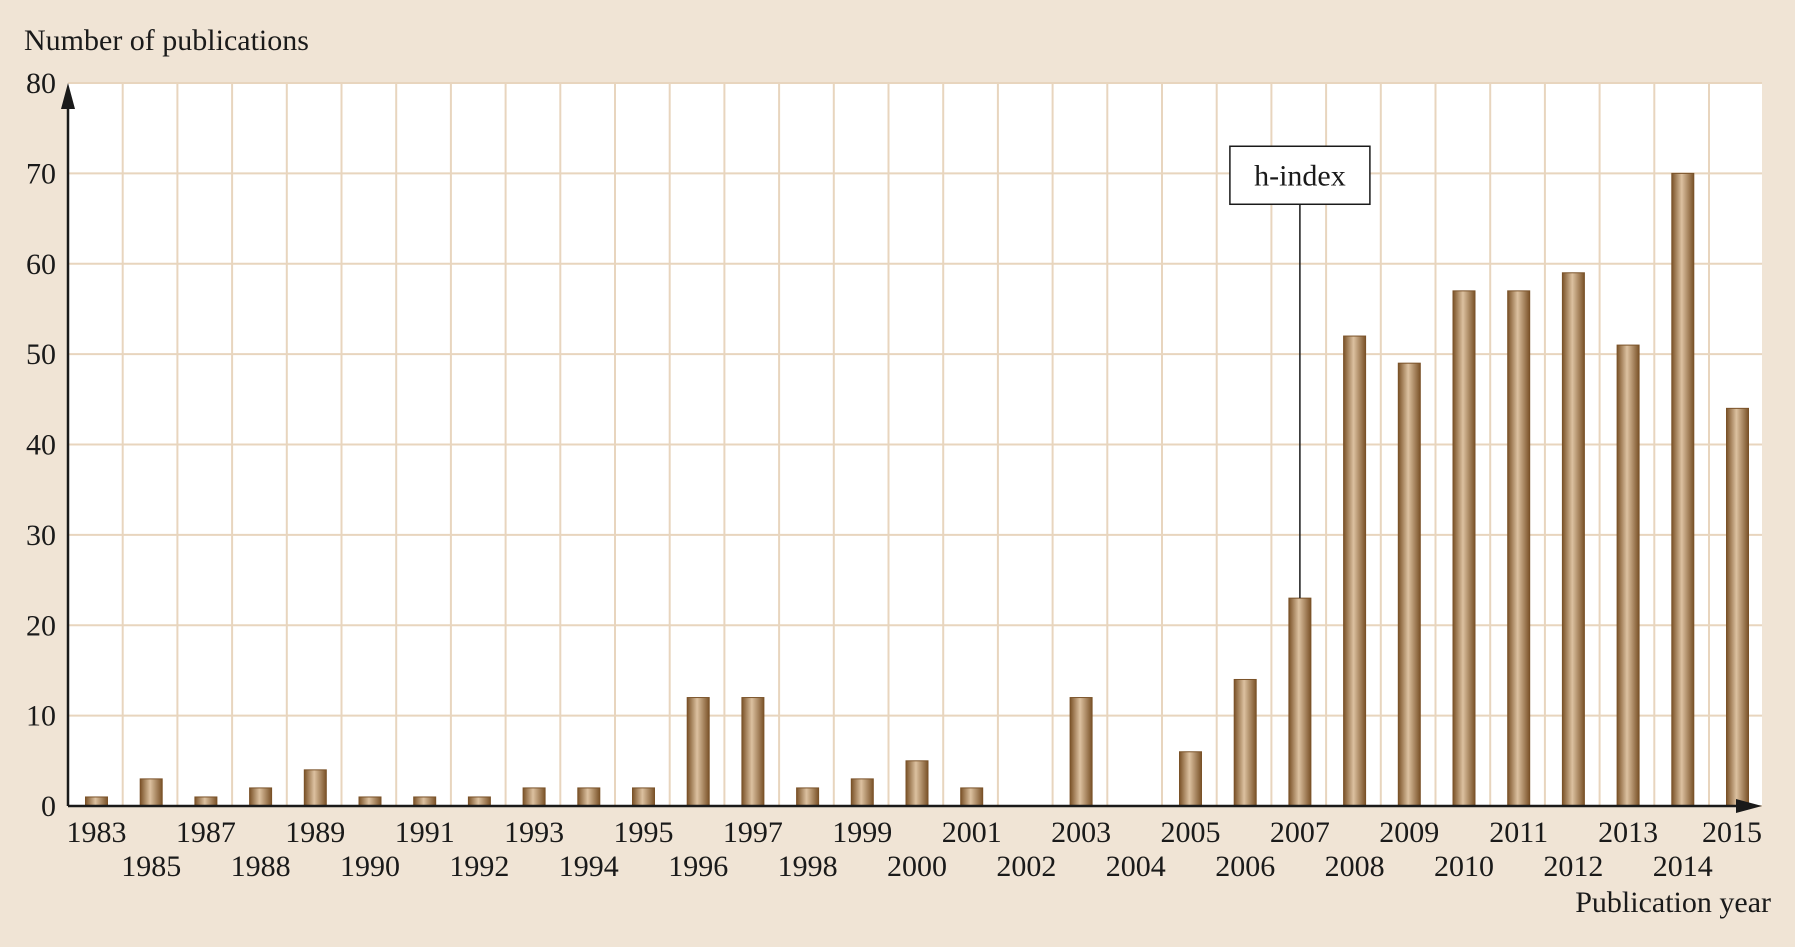 The width and height of the screenshot is (1795, 947). I want to click on x-tick-label: 1999, so click(862, 832).